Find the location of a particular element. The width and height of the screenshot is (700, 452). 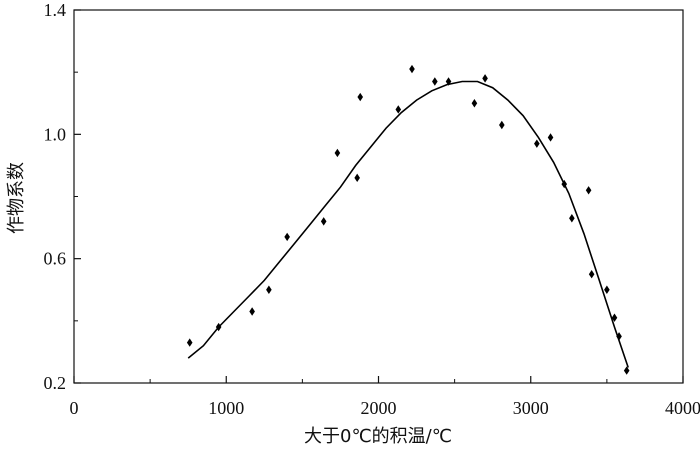

x-tick-label: 3000 is located at coordinates (531, 408).